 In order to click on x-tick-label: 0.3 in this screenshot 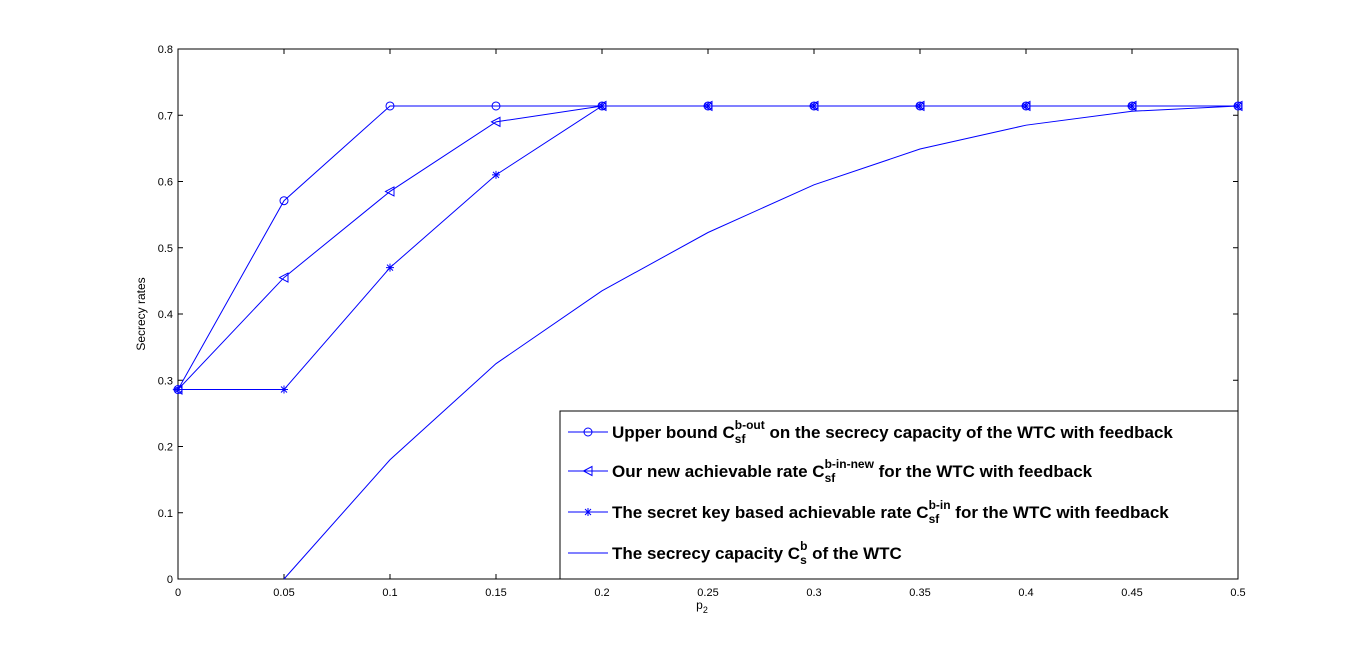, I will do `click(813, 593)`.